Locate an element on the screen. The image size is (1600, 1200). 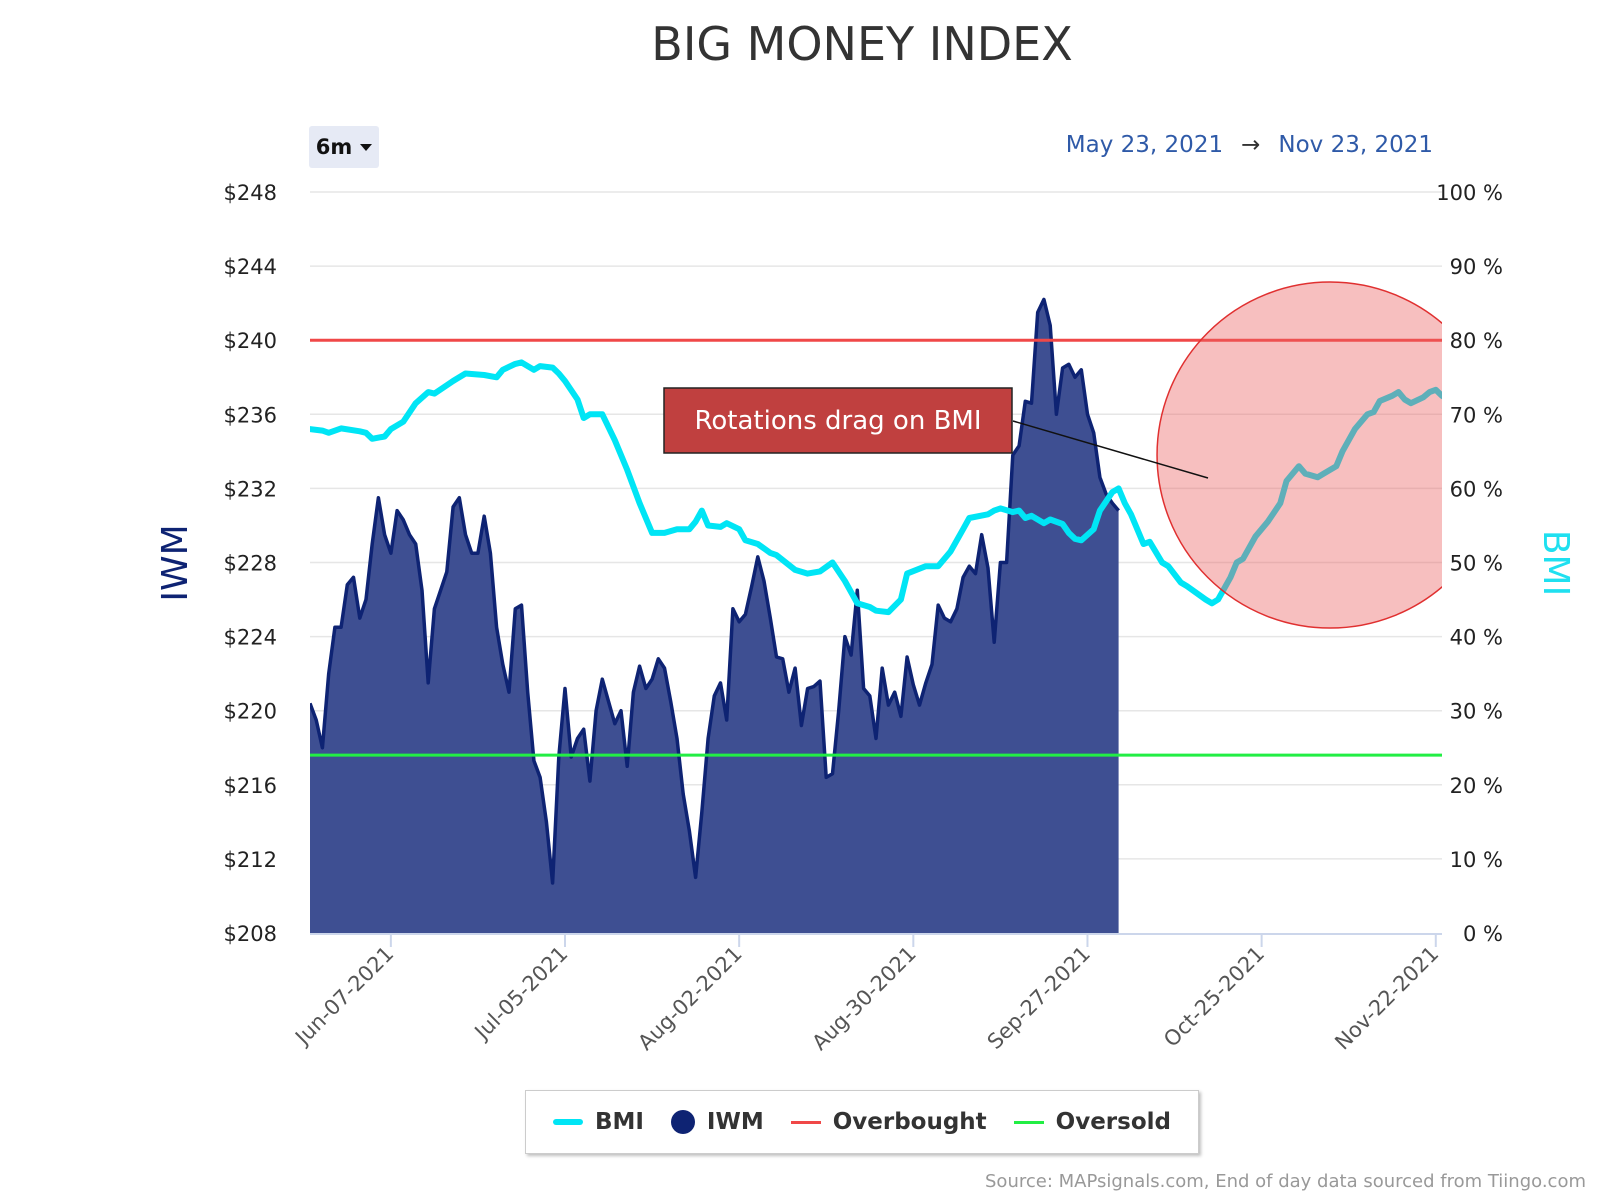
range-selector-label: 6m is located at coordinates (334, 147).